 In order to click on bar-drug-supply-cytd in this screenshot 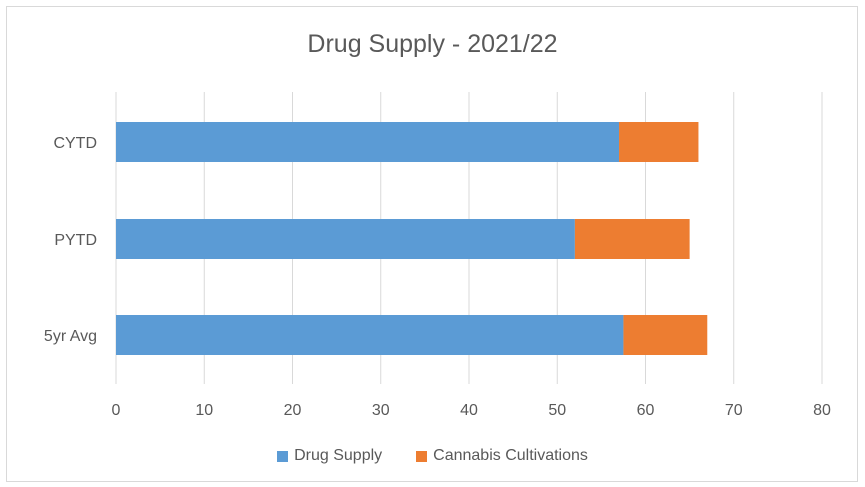, I will do `click(368, 142)`.